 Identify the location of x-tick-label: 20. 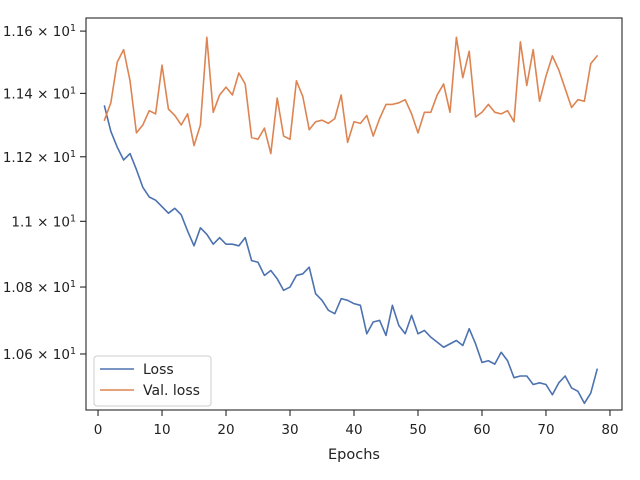
(225, 430).